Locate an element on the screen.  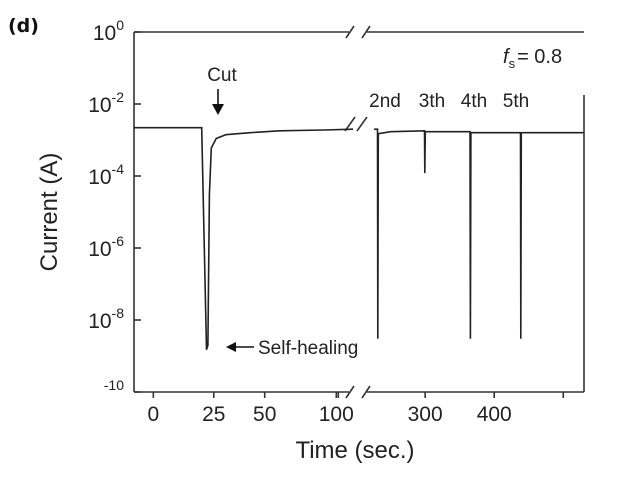
y-tick-label: 10⁻² is located at coordinates (106, 103).